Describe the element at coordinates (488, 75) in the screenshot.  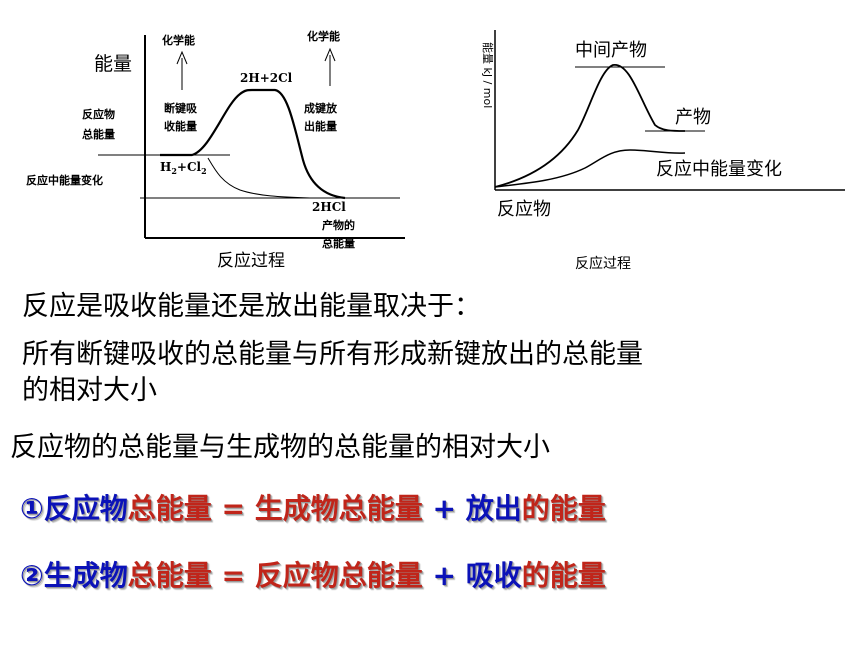
I see `right-y-axis-label: 能量 kJ / mol` at that location.